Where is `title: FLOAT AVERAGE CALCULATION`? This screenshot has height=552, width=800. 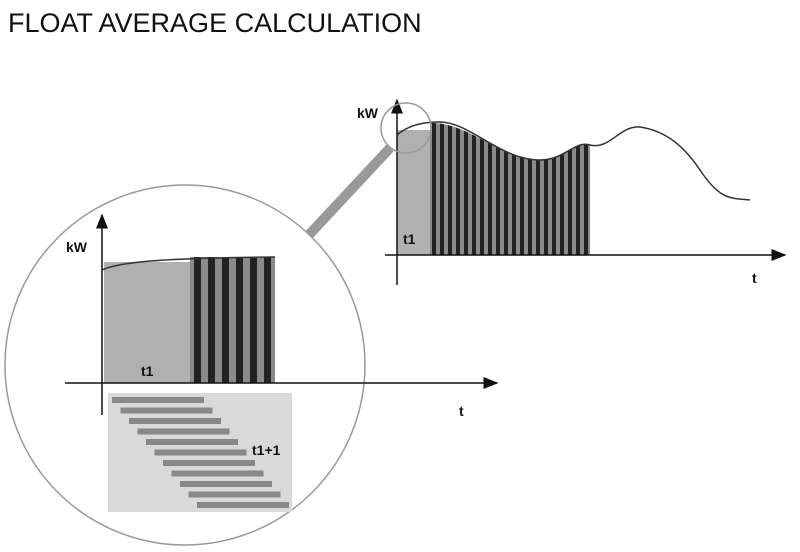 title: FLOAT AVERAGE CALCULATION is located at coordinates (215, 23).